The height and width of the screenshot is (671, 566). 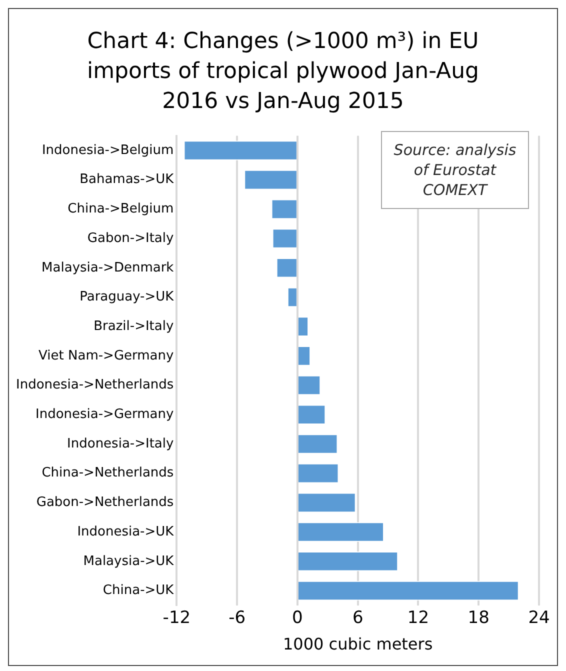 I want to click on x-tick-label: 6, so click(x=358, y=618).